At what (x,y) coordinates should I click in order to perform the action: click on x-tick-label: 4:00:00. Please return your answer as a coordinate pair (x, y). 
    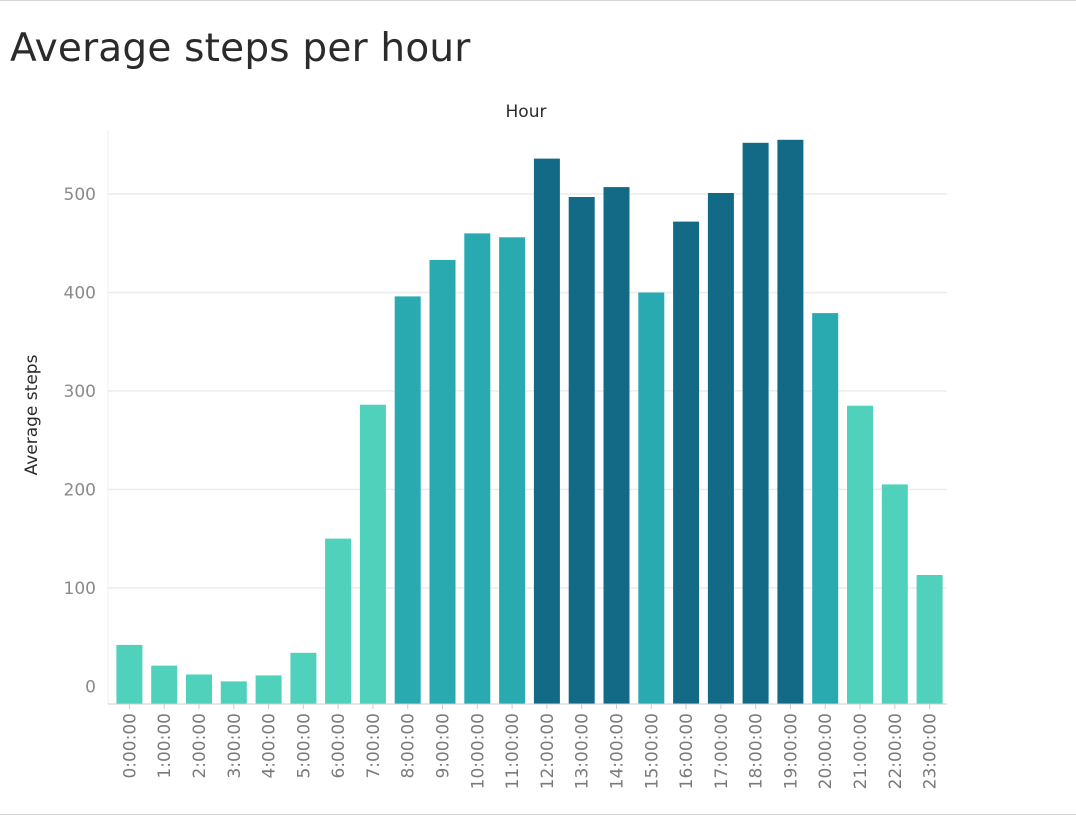
    Looking at the image, I should click on (270, 746).